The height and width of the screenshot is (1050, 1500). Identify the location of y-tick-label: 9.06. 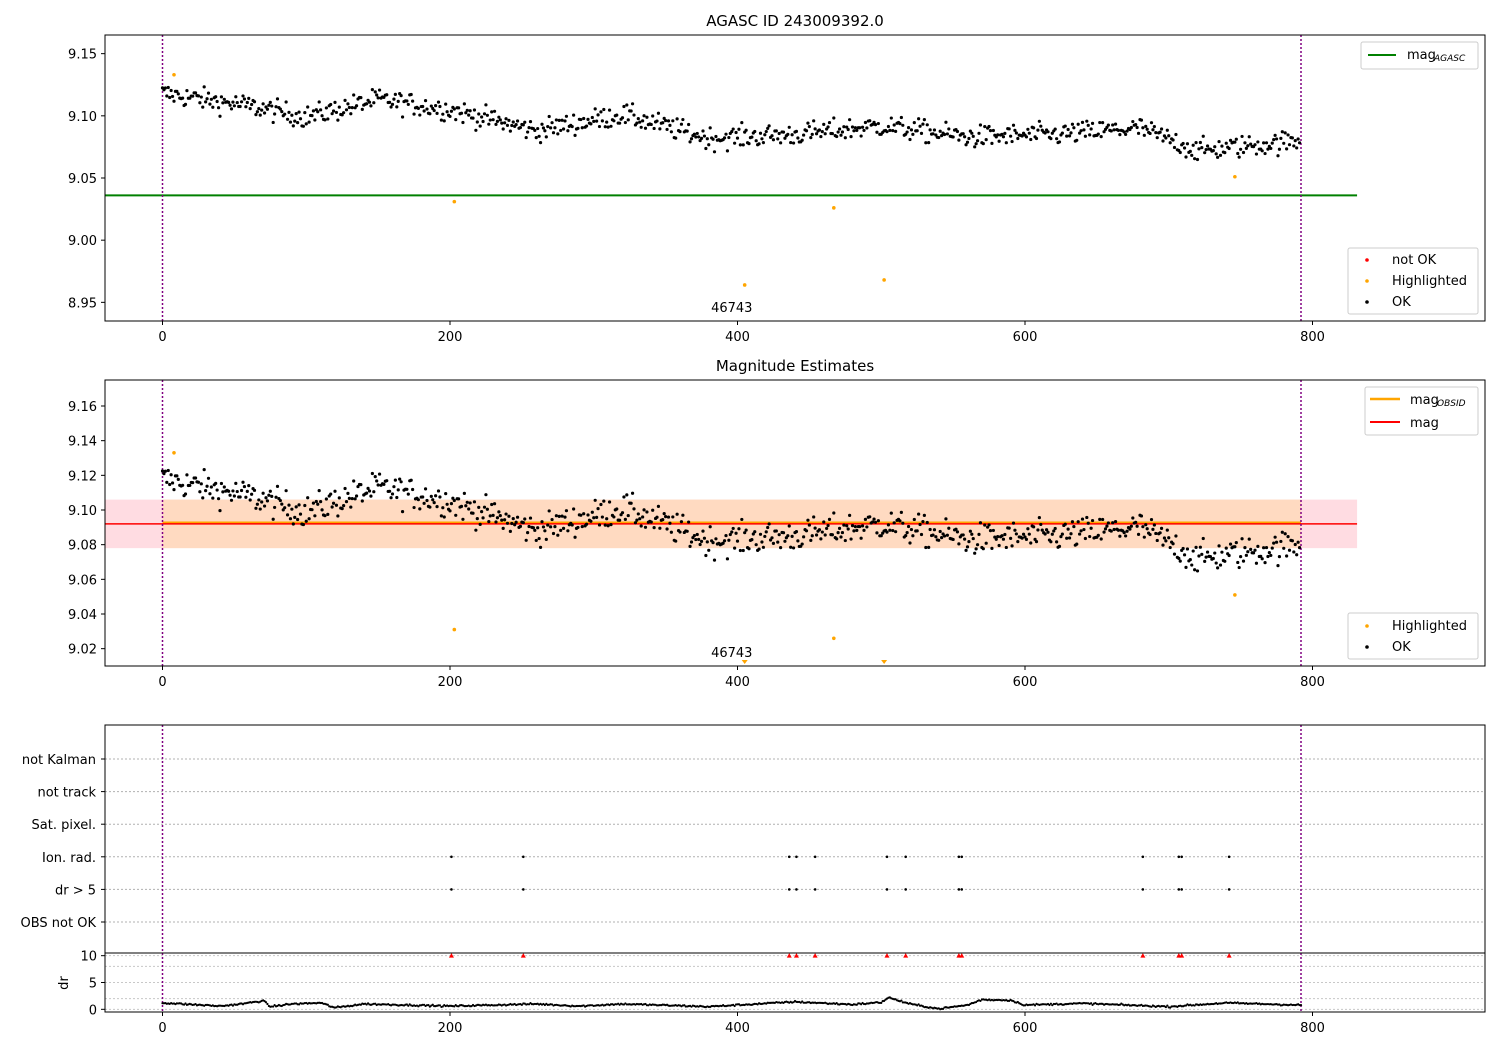
(82, 580).